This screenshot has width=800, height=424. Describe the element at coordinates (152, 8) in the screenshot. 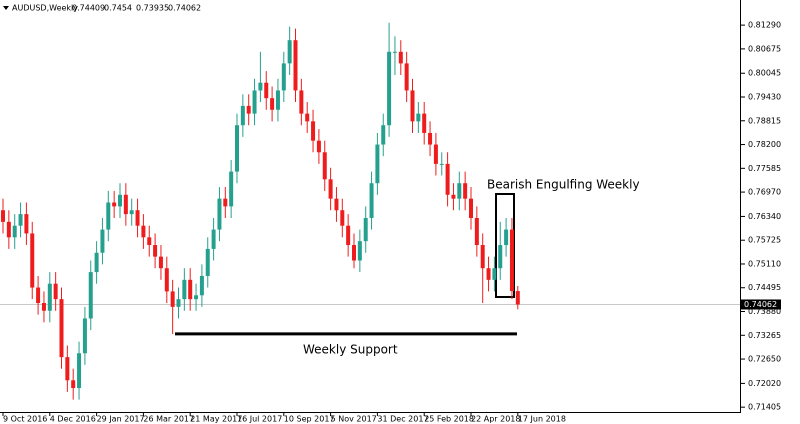

I see `ohlc-low: 0.73935` at that location.